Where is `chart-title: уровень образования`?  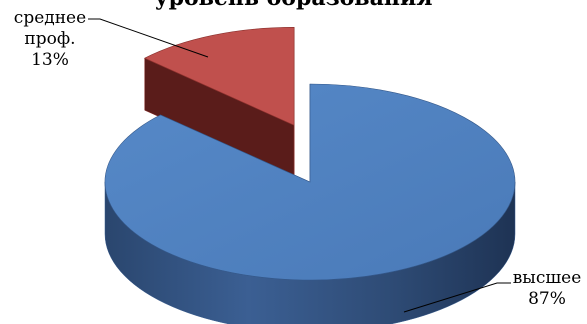 chart-title: уровень образования is located at coordinates (293, 5).